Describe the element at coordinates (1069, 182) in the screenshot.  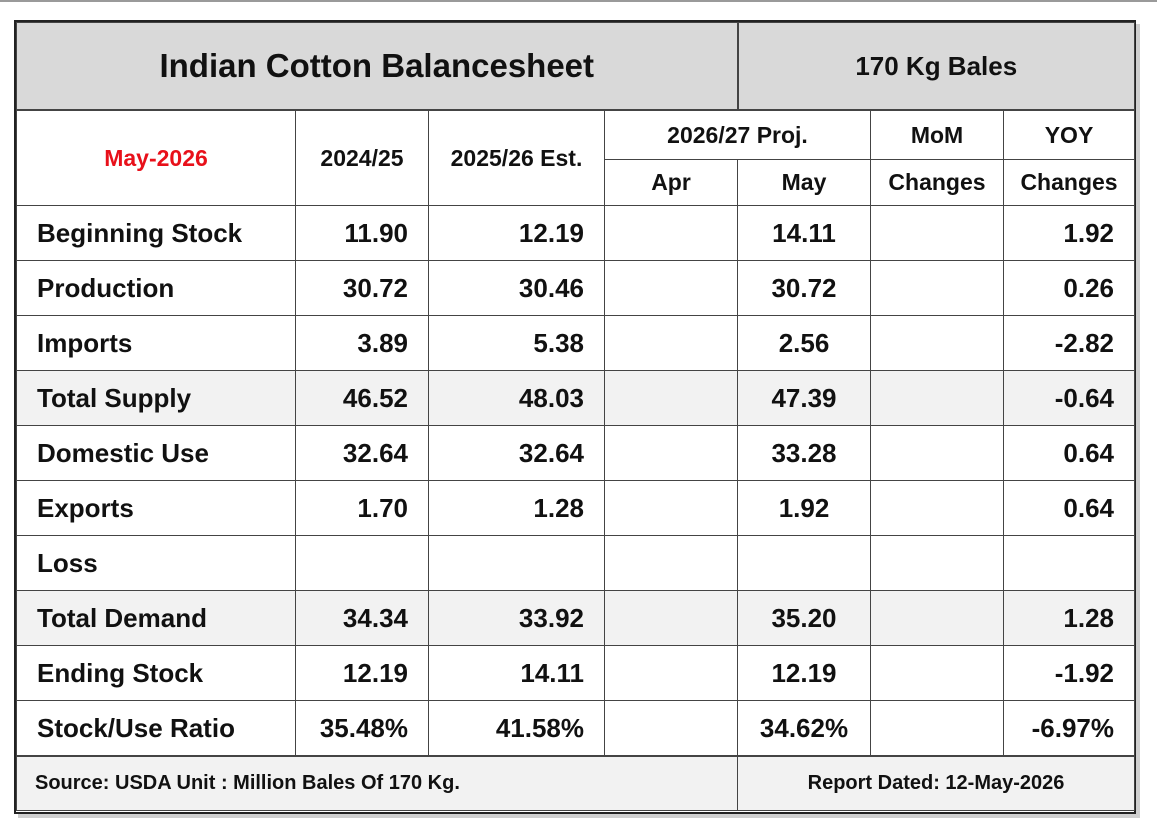
I see `header-yoy-changes: Changes` at that location.